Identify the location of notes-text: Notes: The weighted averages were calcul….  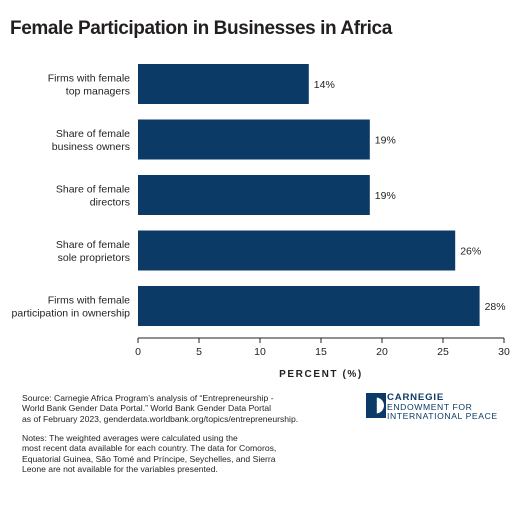
(149, 454).